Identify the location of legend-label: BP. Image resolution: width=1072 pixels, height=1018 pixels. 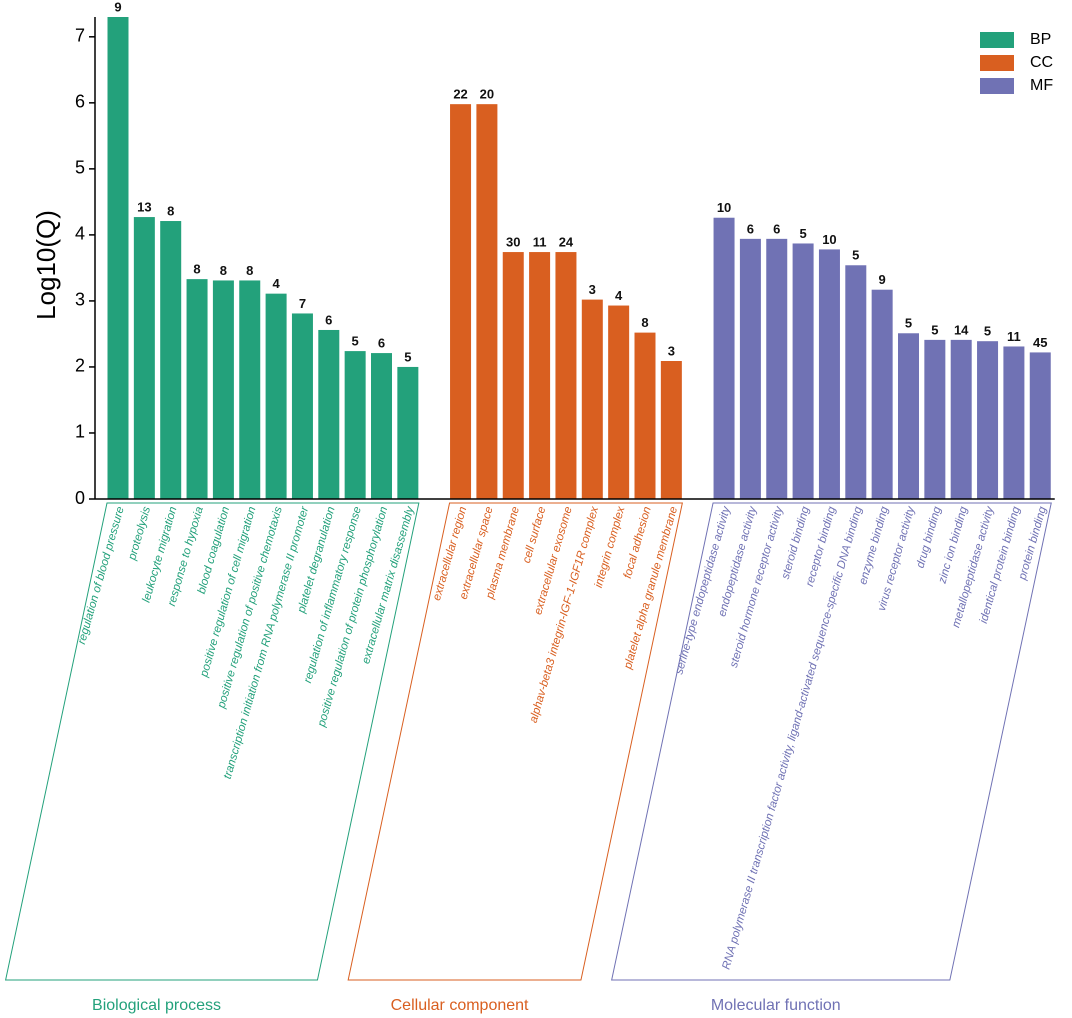
(1040, 39).